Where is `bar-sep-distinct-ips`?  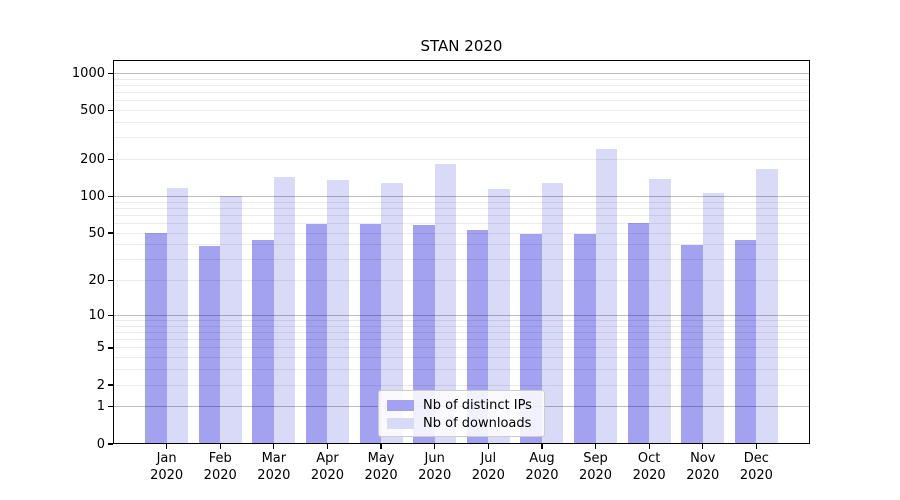
bar-sep-distinct-ips is located at coordinates (585, 339).